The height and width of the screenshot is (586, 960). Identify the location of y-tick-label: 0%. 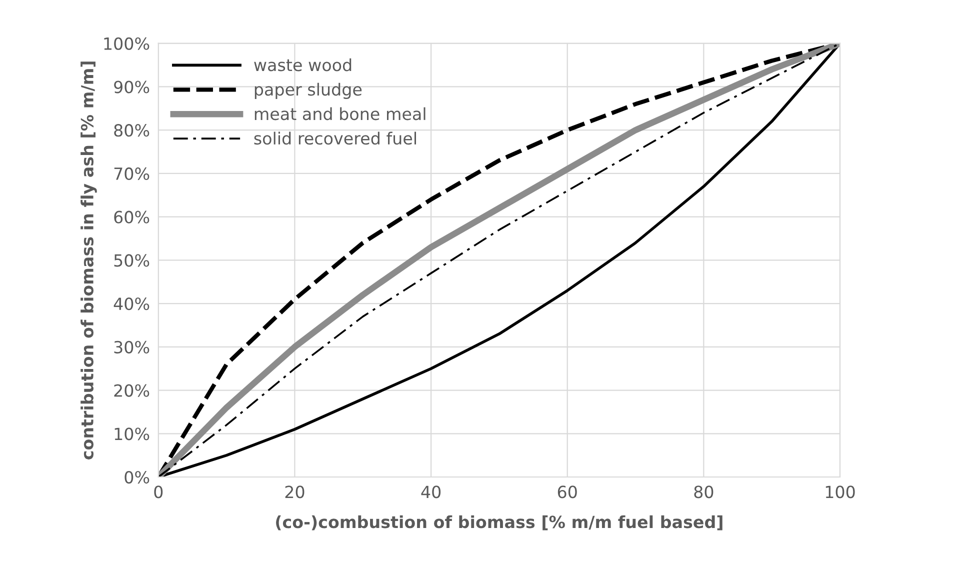
(137, 477).